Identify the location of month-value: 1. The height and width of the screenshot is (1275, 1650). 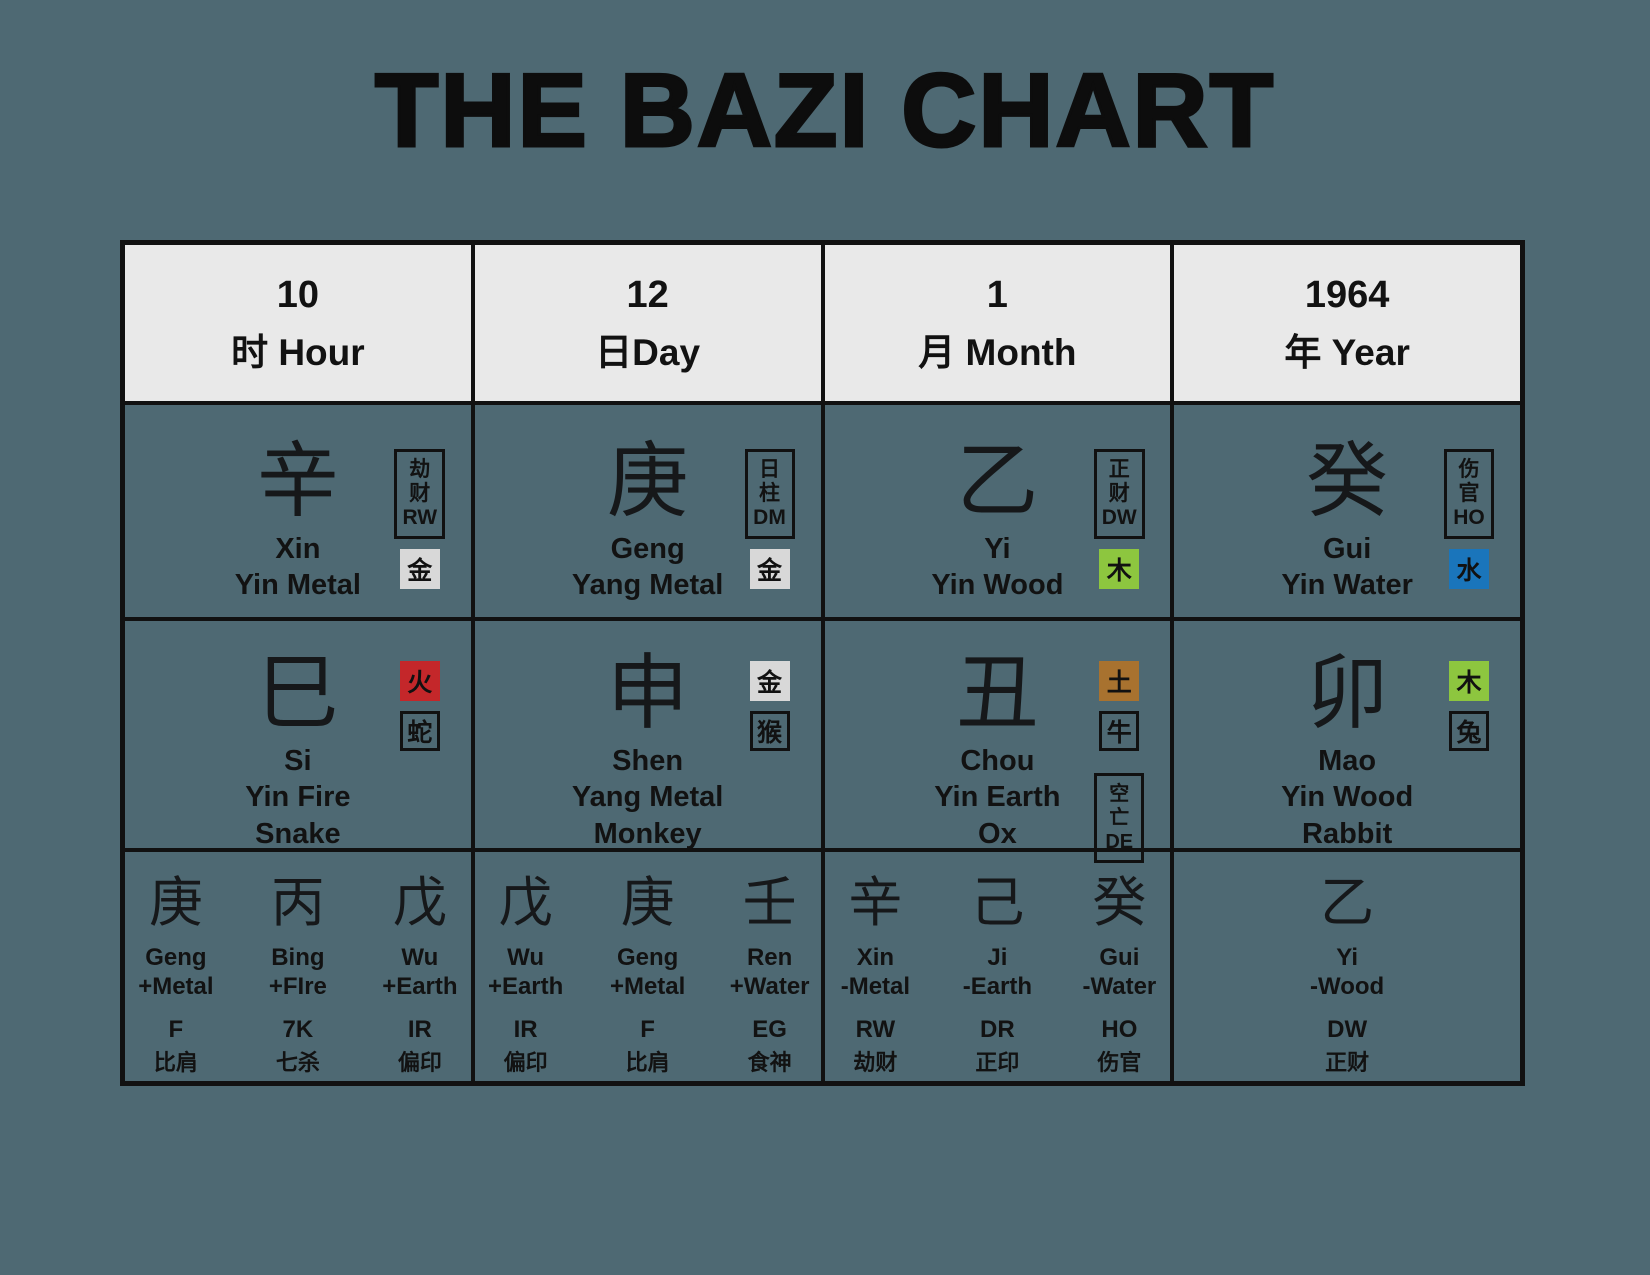
(997, 294).